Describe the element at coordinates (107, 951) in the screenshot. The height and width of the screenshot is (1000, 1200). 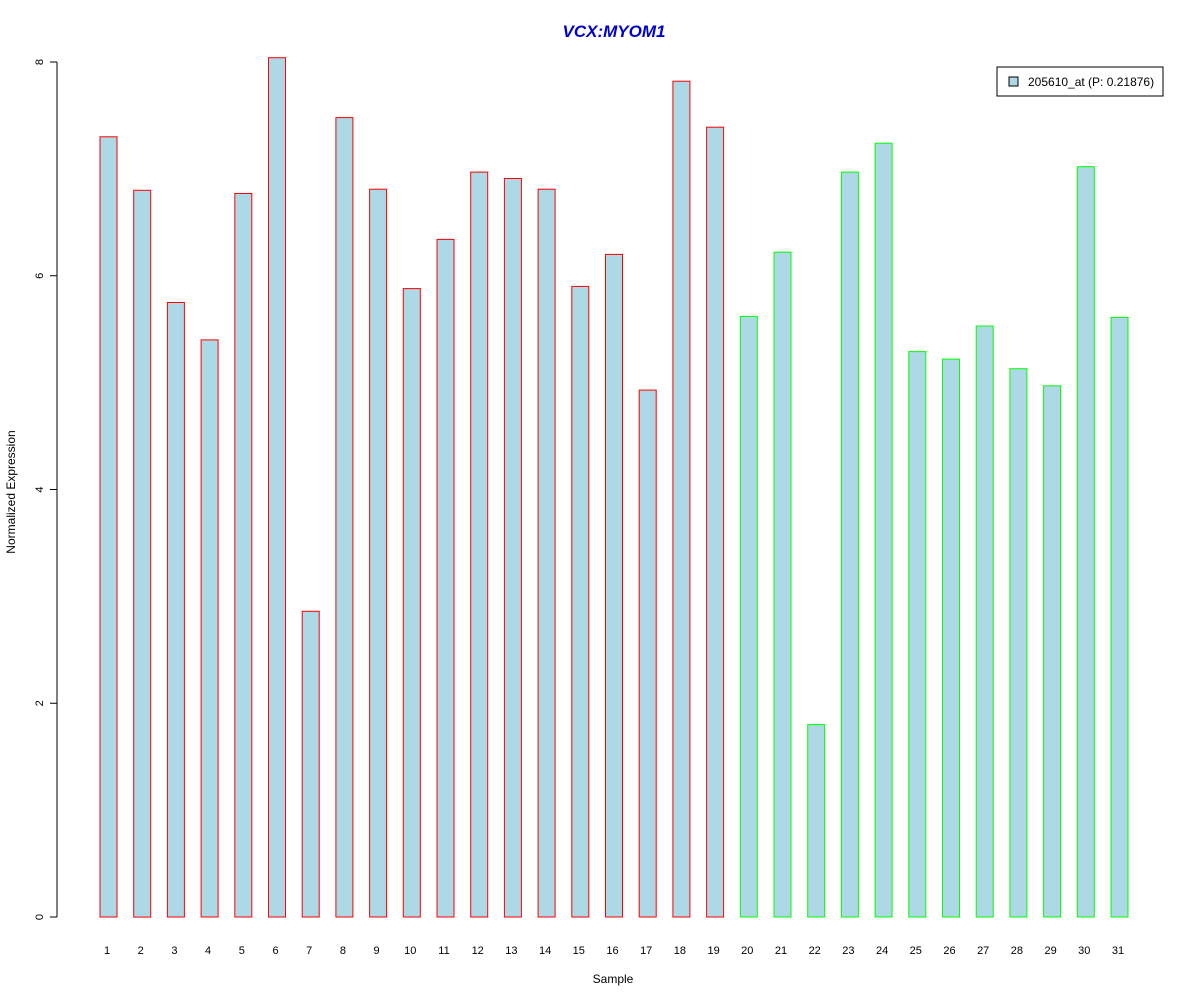
I see `x-tick-label: 1` at that location.